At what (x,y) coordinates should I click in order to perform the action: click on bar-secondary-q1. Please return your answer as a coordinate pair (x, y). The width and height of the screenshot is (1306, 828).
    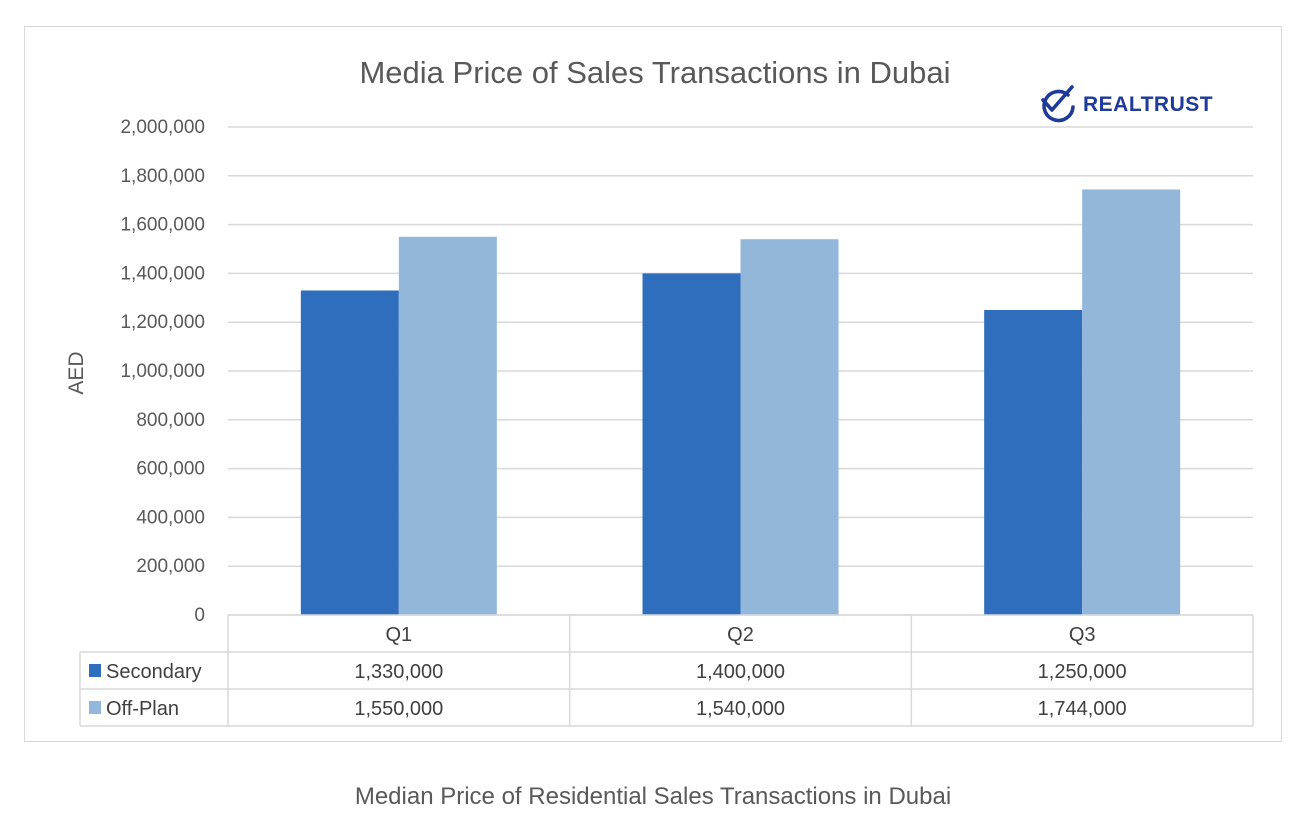
    Looking at the image, I should click on (349, 452).